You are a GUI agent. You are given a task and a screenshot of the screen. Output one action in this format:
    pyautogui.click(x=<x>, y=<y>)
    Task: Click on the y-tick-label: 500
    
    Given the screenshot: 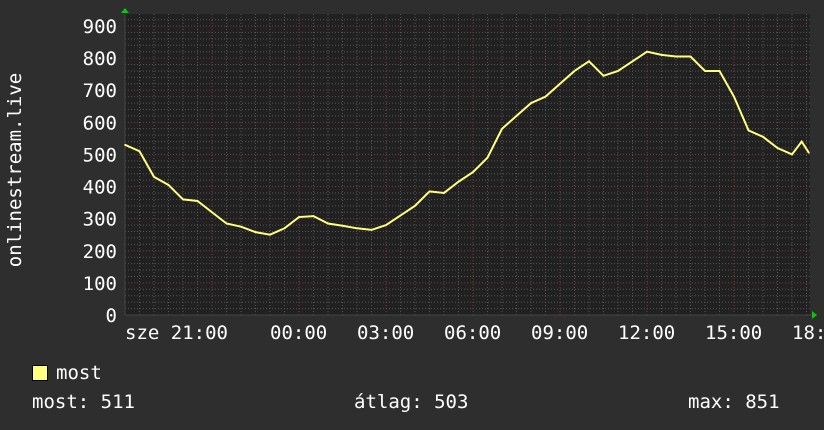 What is the action you would take?
    pyautogui.click(x=100, y=155)
    